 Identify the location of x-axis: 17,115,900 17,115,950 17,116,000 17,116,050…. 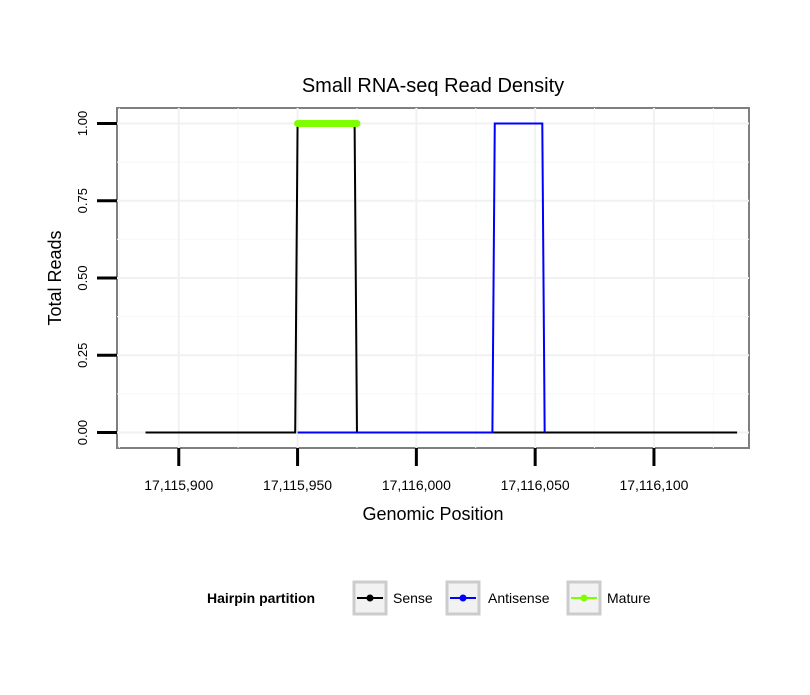
(416, 470).